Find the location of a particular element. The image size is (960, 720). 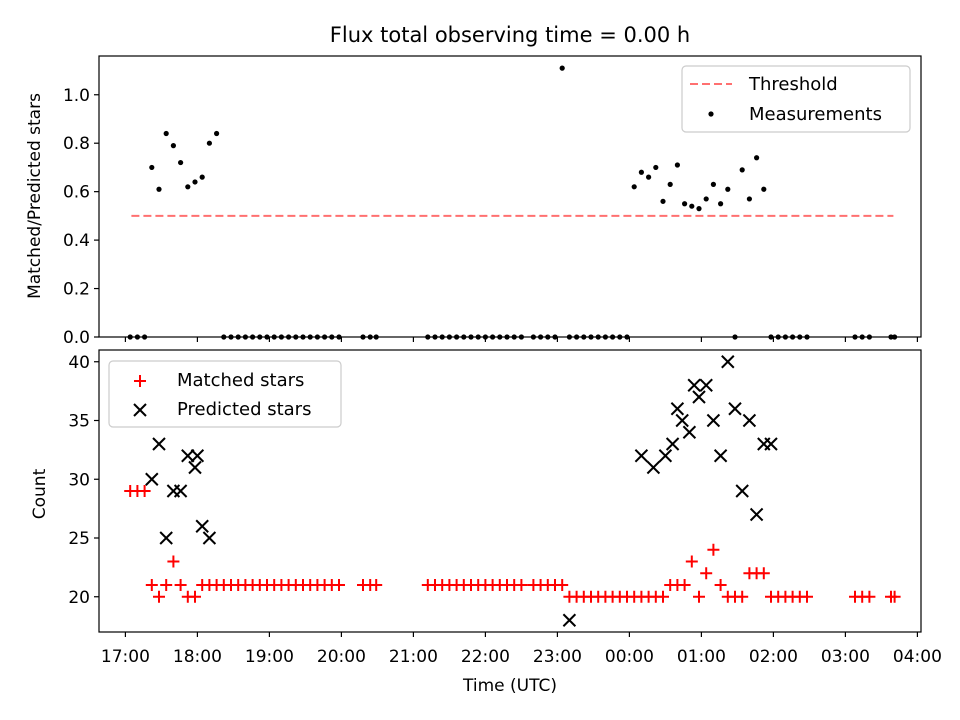

legend-predicted-swatch is located at coordinates (140, 410).